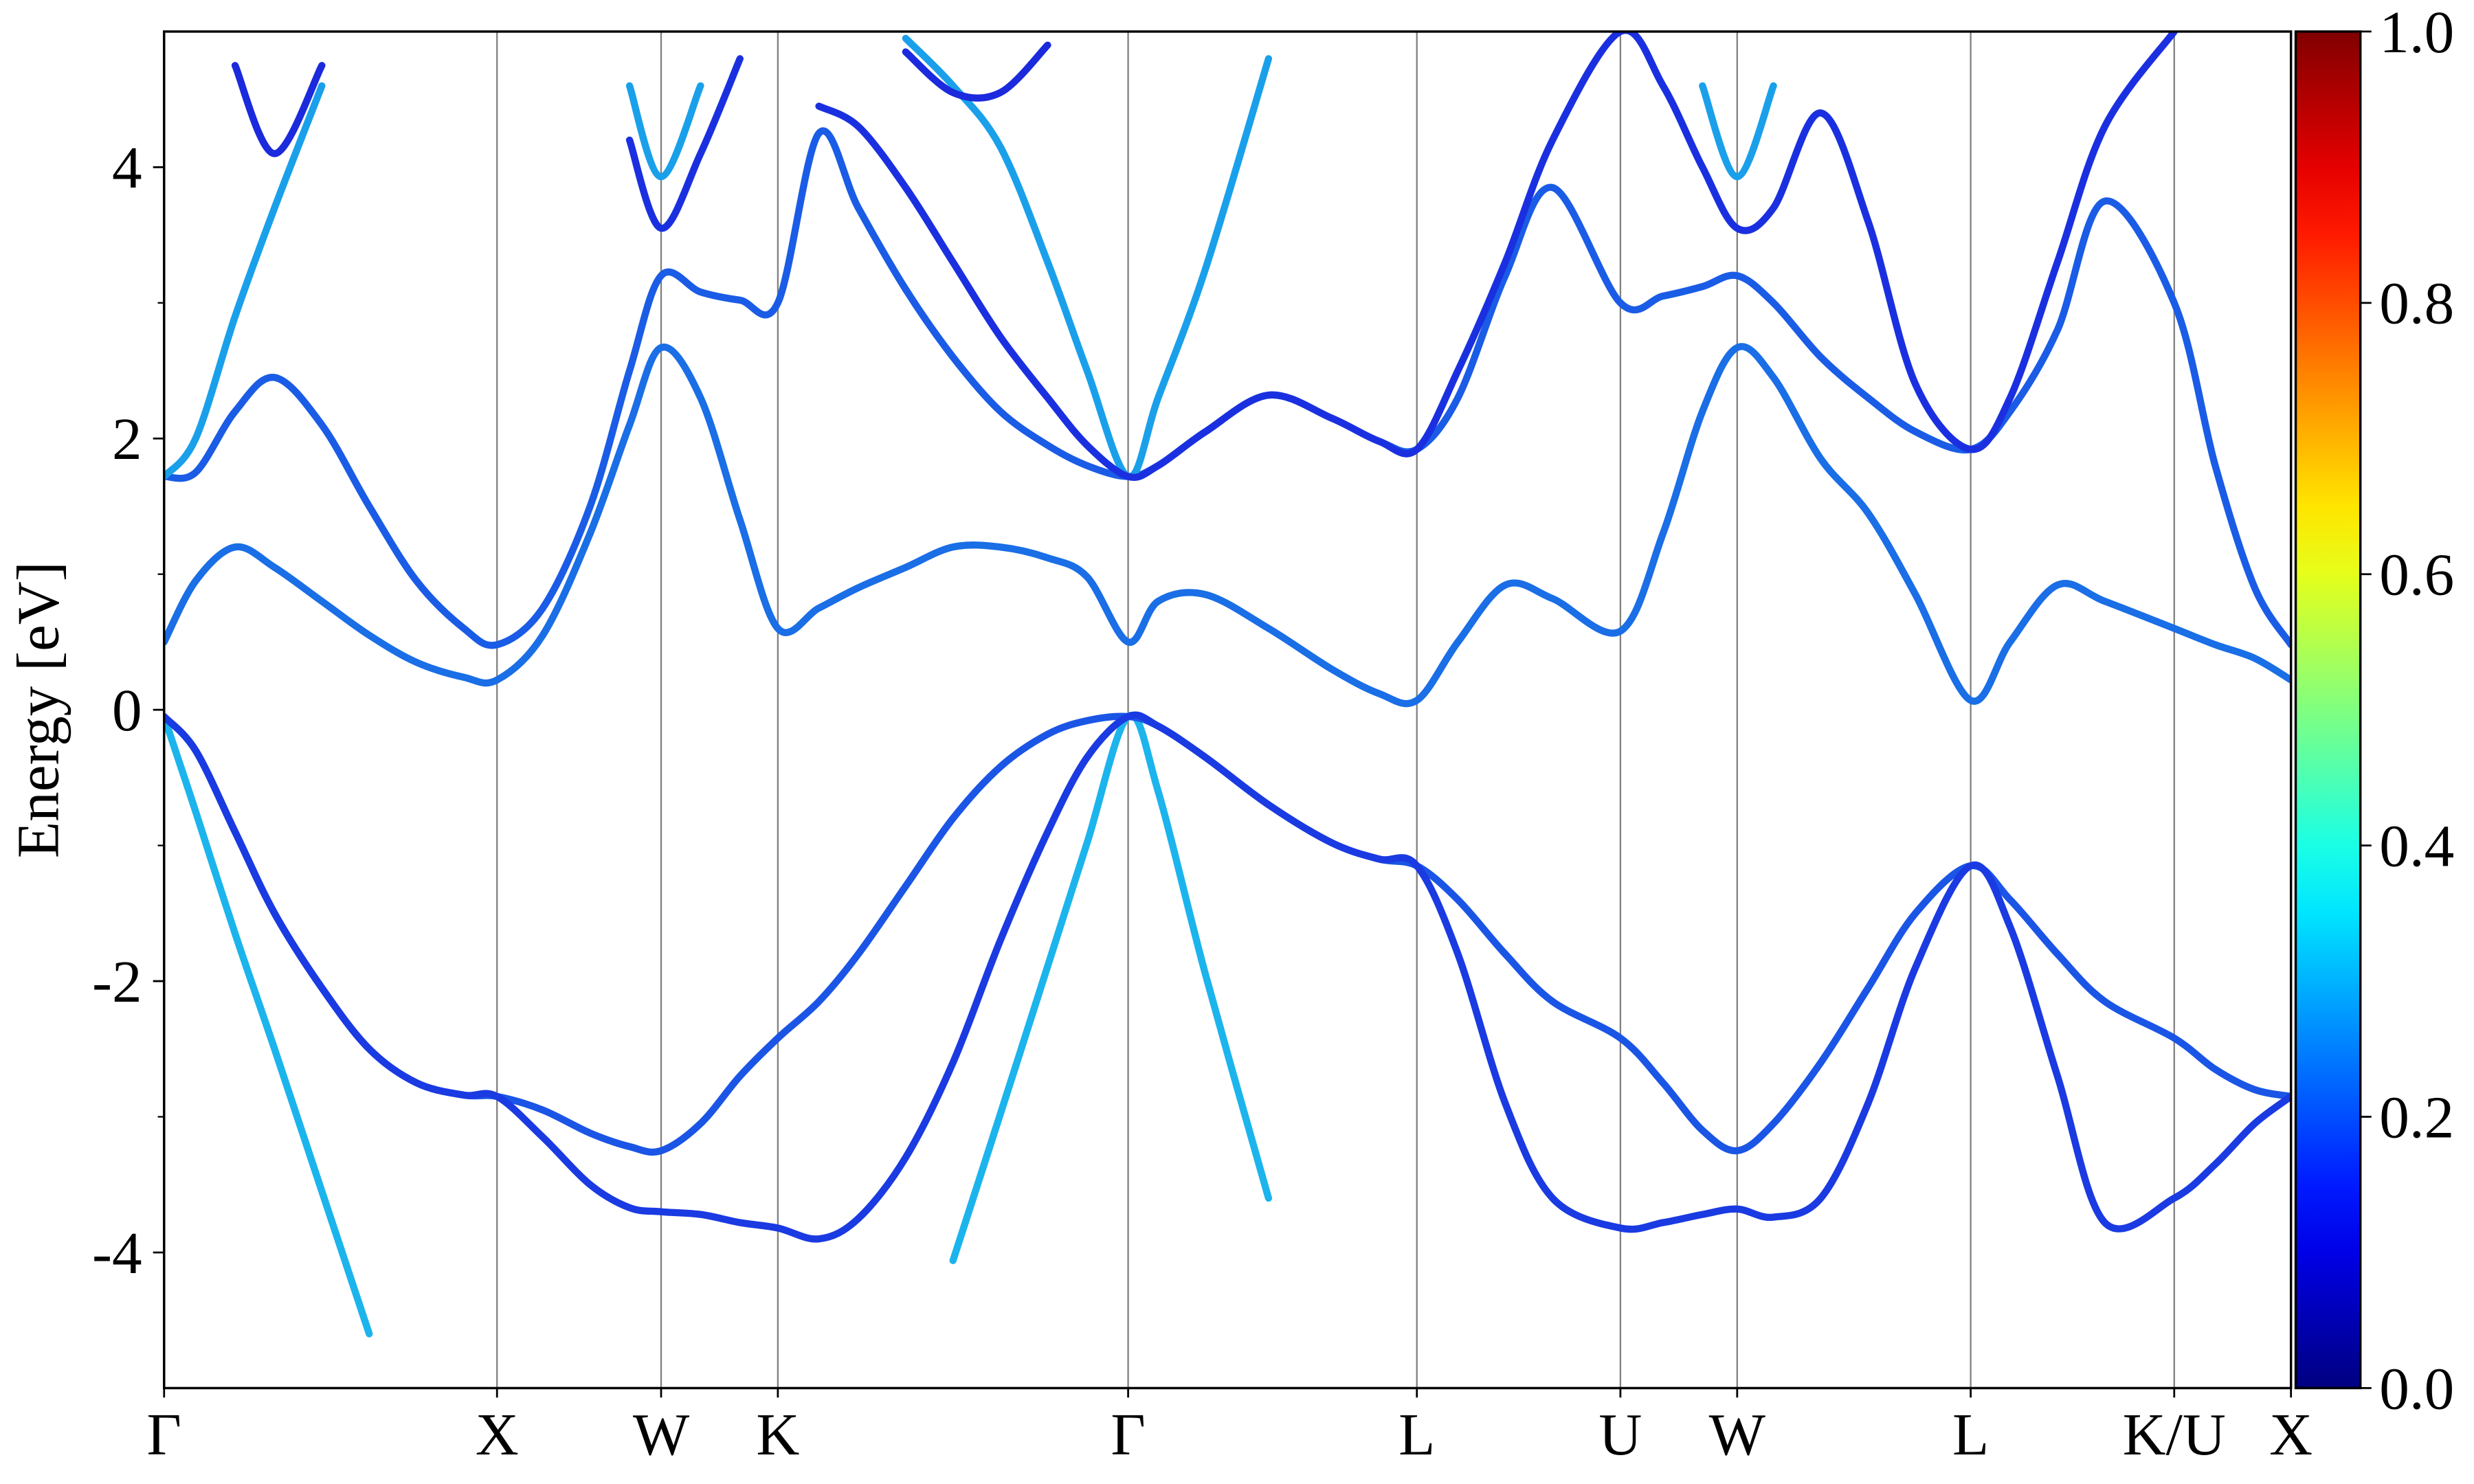 The width and height of the screenshot is (2474, 1484). I want to click on x-tick-label: U, so click(1620, 1434).